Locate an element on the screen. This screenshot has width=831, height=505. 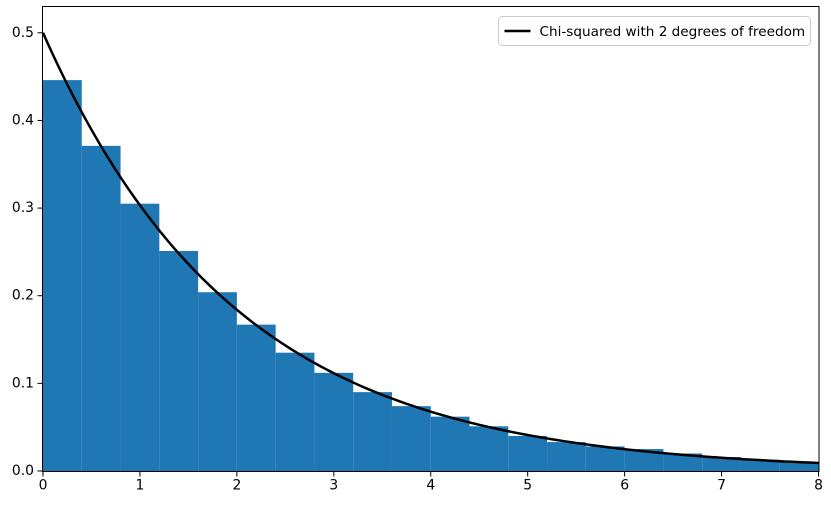
y-axis-ticks: 0.0 0.1 0.2 0.3 0.4 0.5 is located at coordinates (27, 252).